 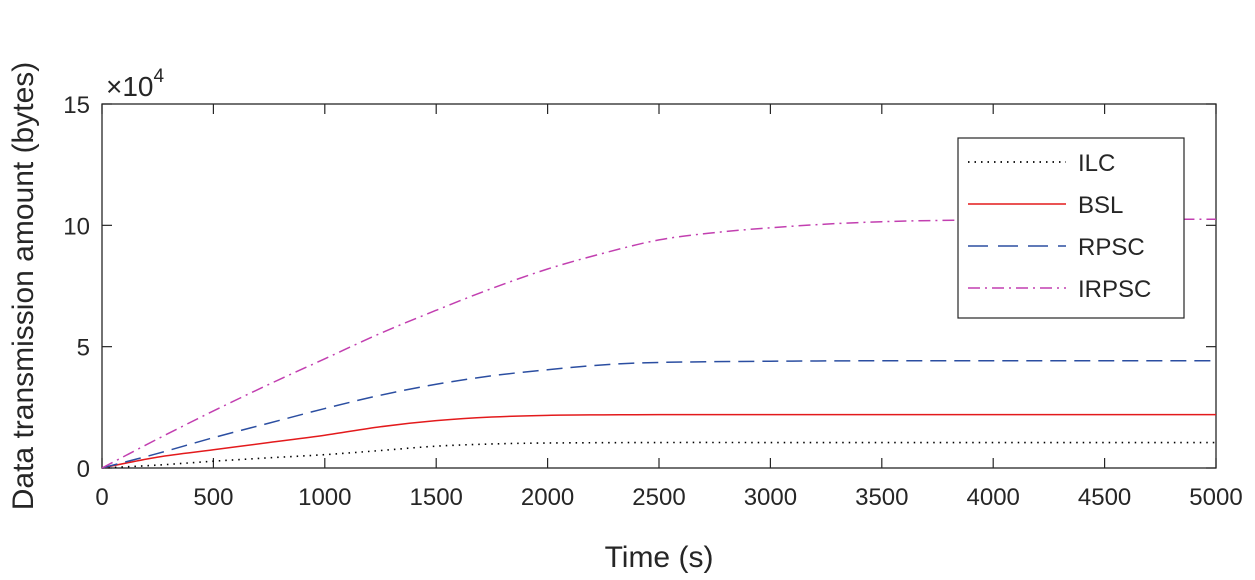 I want to click on legend-label-bsl: BSL, so click(x=1100, y=205).